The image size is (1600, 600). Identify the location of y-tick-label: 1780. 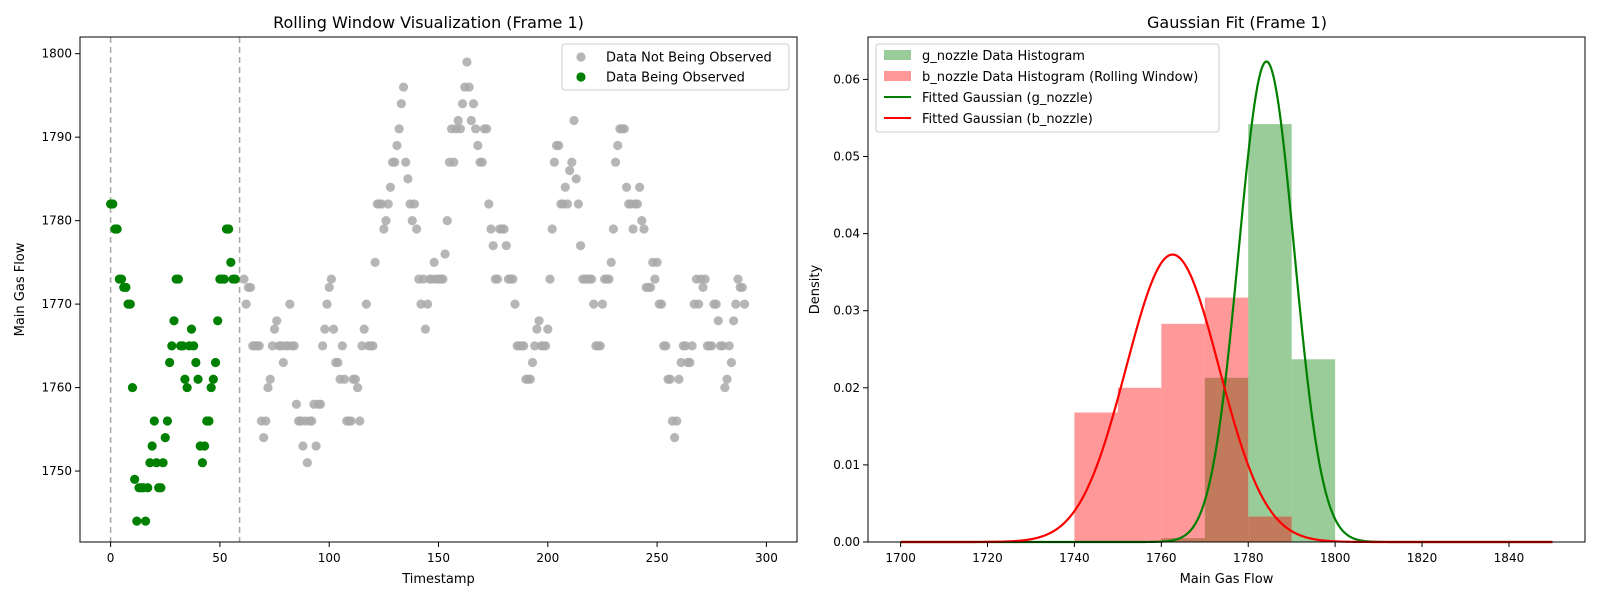
(56, 221).